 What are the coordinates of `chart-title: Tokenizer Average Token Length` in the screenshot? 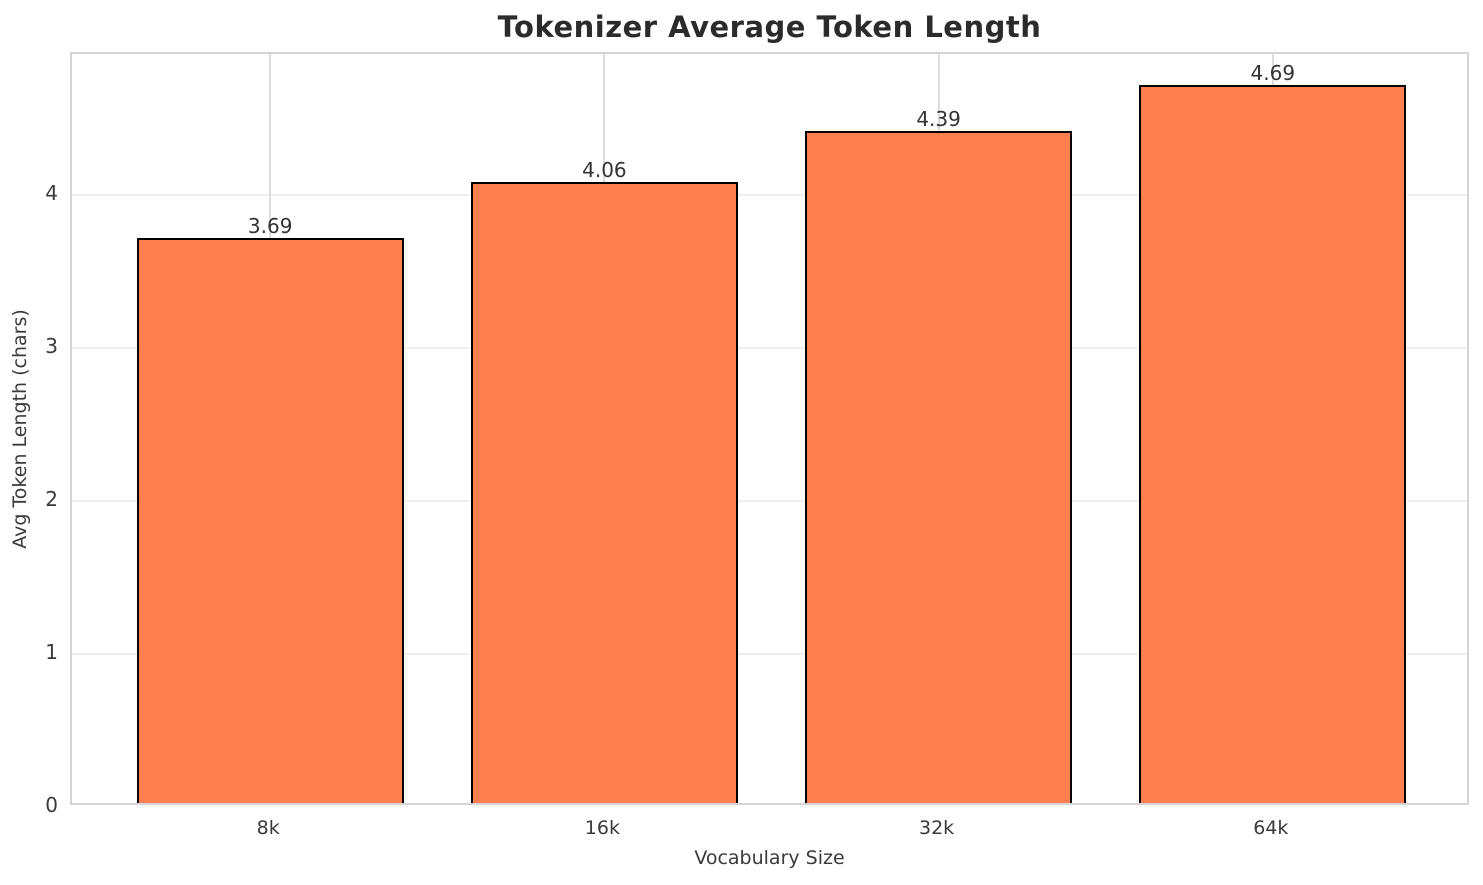 It's located at (769, 27).